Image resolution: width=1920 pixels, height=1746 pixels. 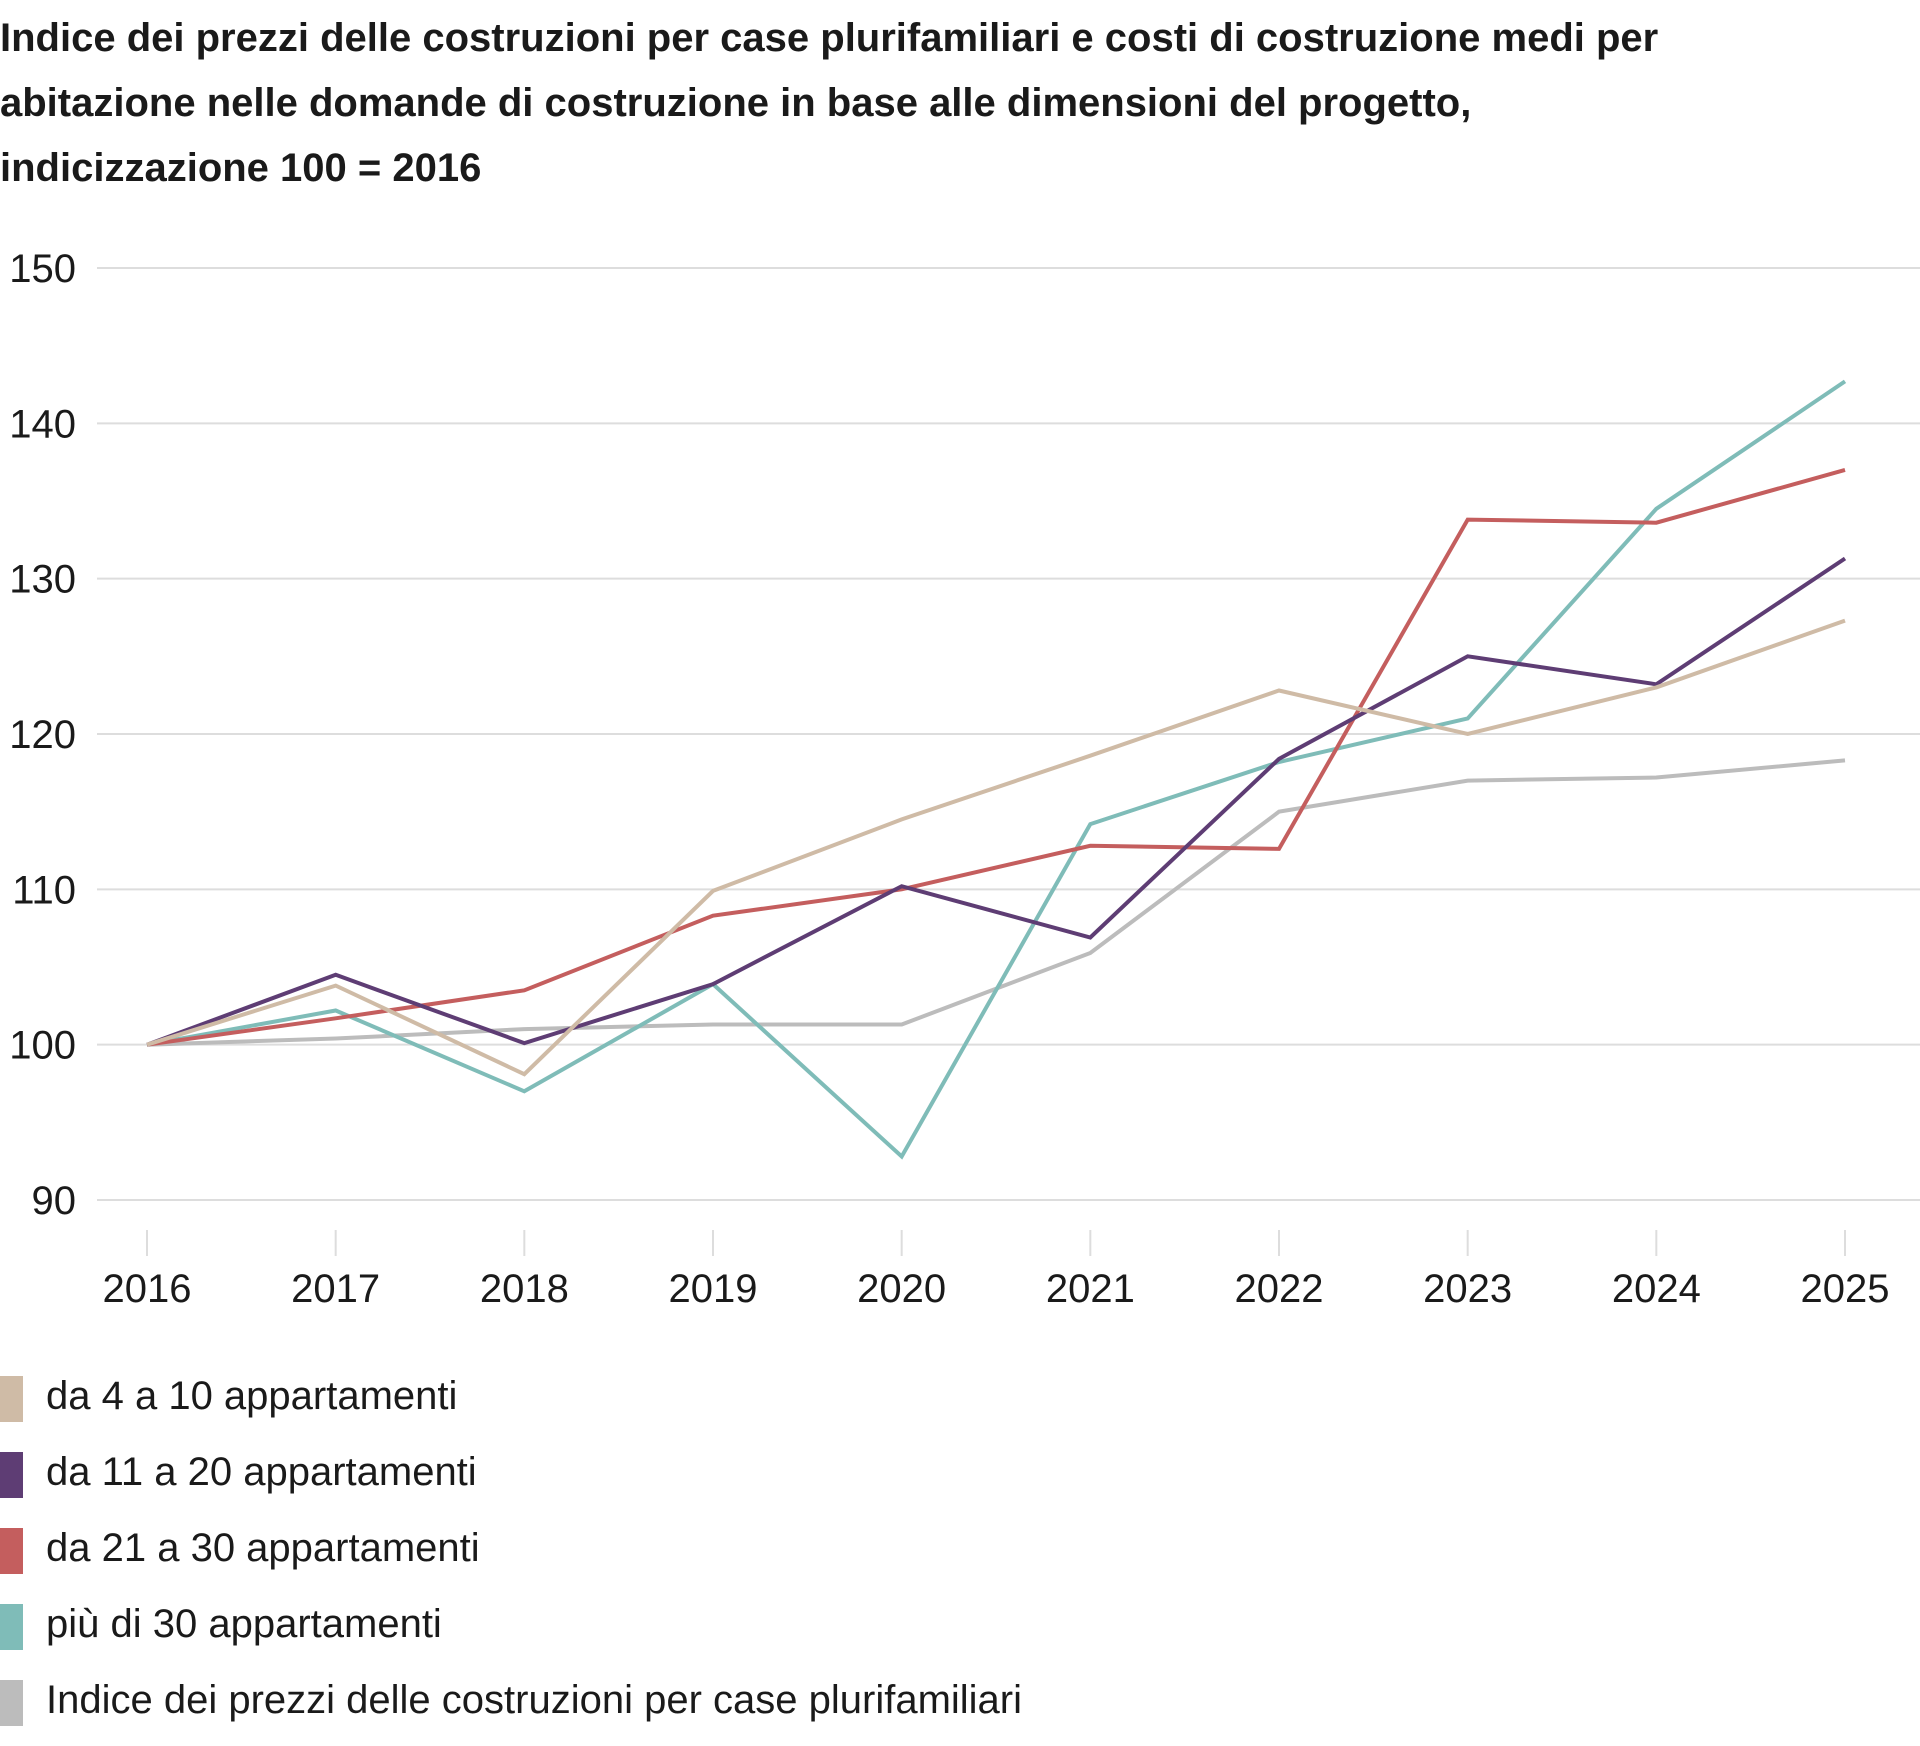 What do you see at coordinates (252, 1396) in the screenshot?
I see `legend-label: da 4 a 10 appartamenti` at bounding box center [252, 1396].